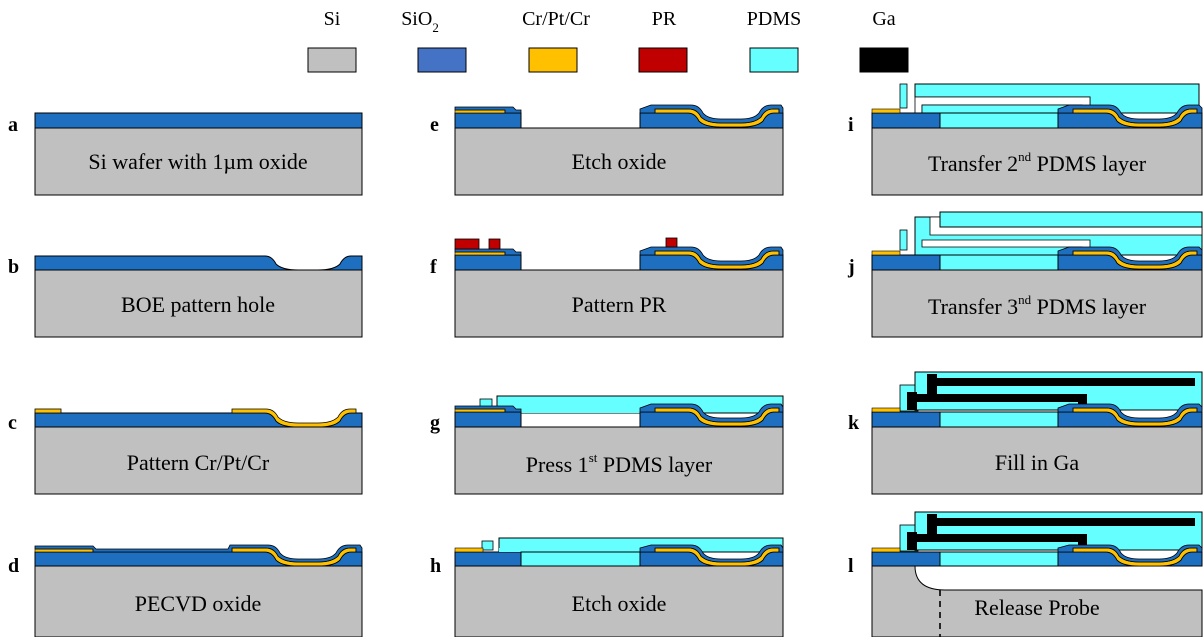  Describe the element at coordinates (1037, 162) in the screenshot. I see `step-caption-i: Transfer 2nd PDMS layer` at that location.